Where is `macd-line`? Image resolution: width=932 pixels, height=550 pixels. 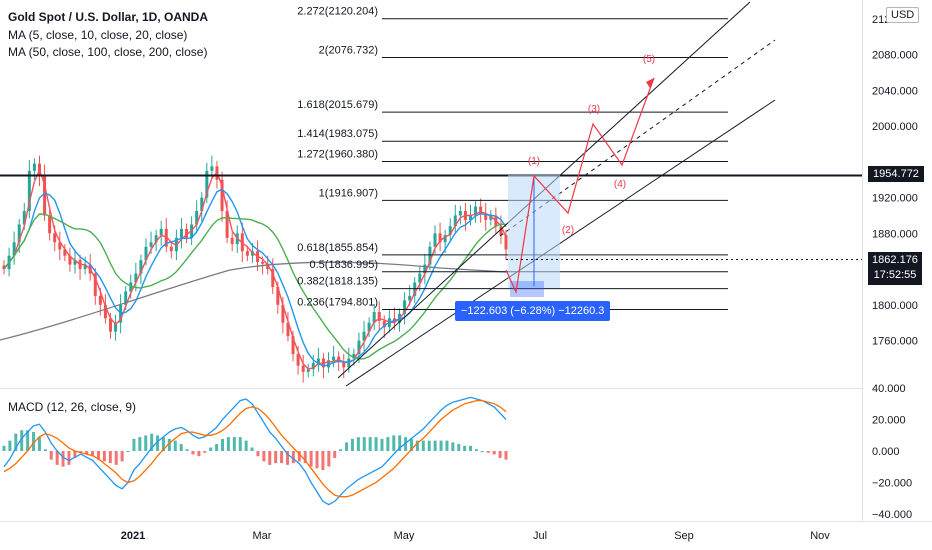
macd-line is located at coordinates (255, 451).